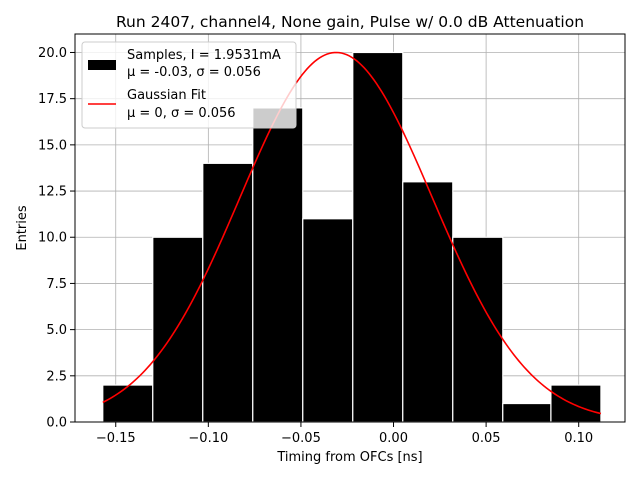 The width and height of the screenshot is (640, 480). What do you see at coordinates (22, 228) in the screenshot?
I see `y-axis-title: Entries` at bounding box center [22, 228].